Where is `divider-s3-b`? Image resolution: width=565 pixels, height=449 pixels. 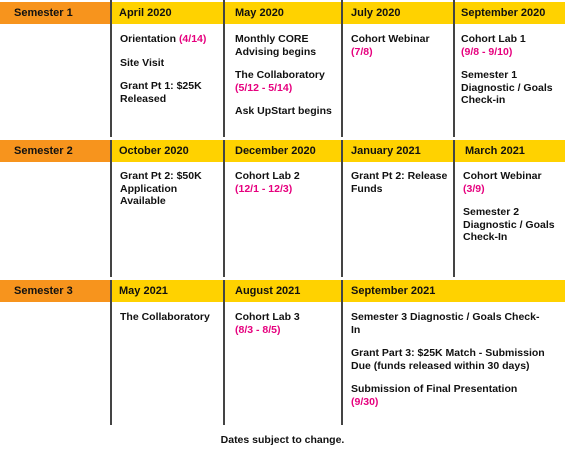 divider-s3-b is located at coordinates (224, 352).